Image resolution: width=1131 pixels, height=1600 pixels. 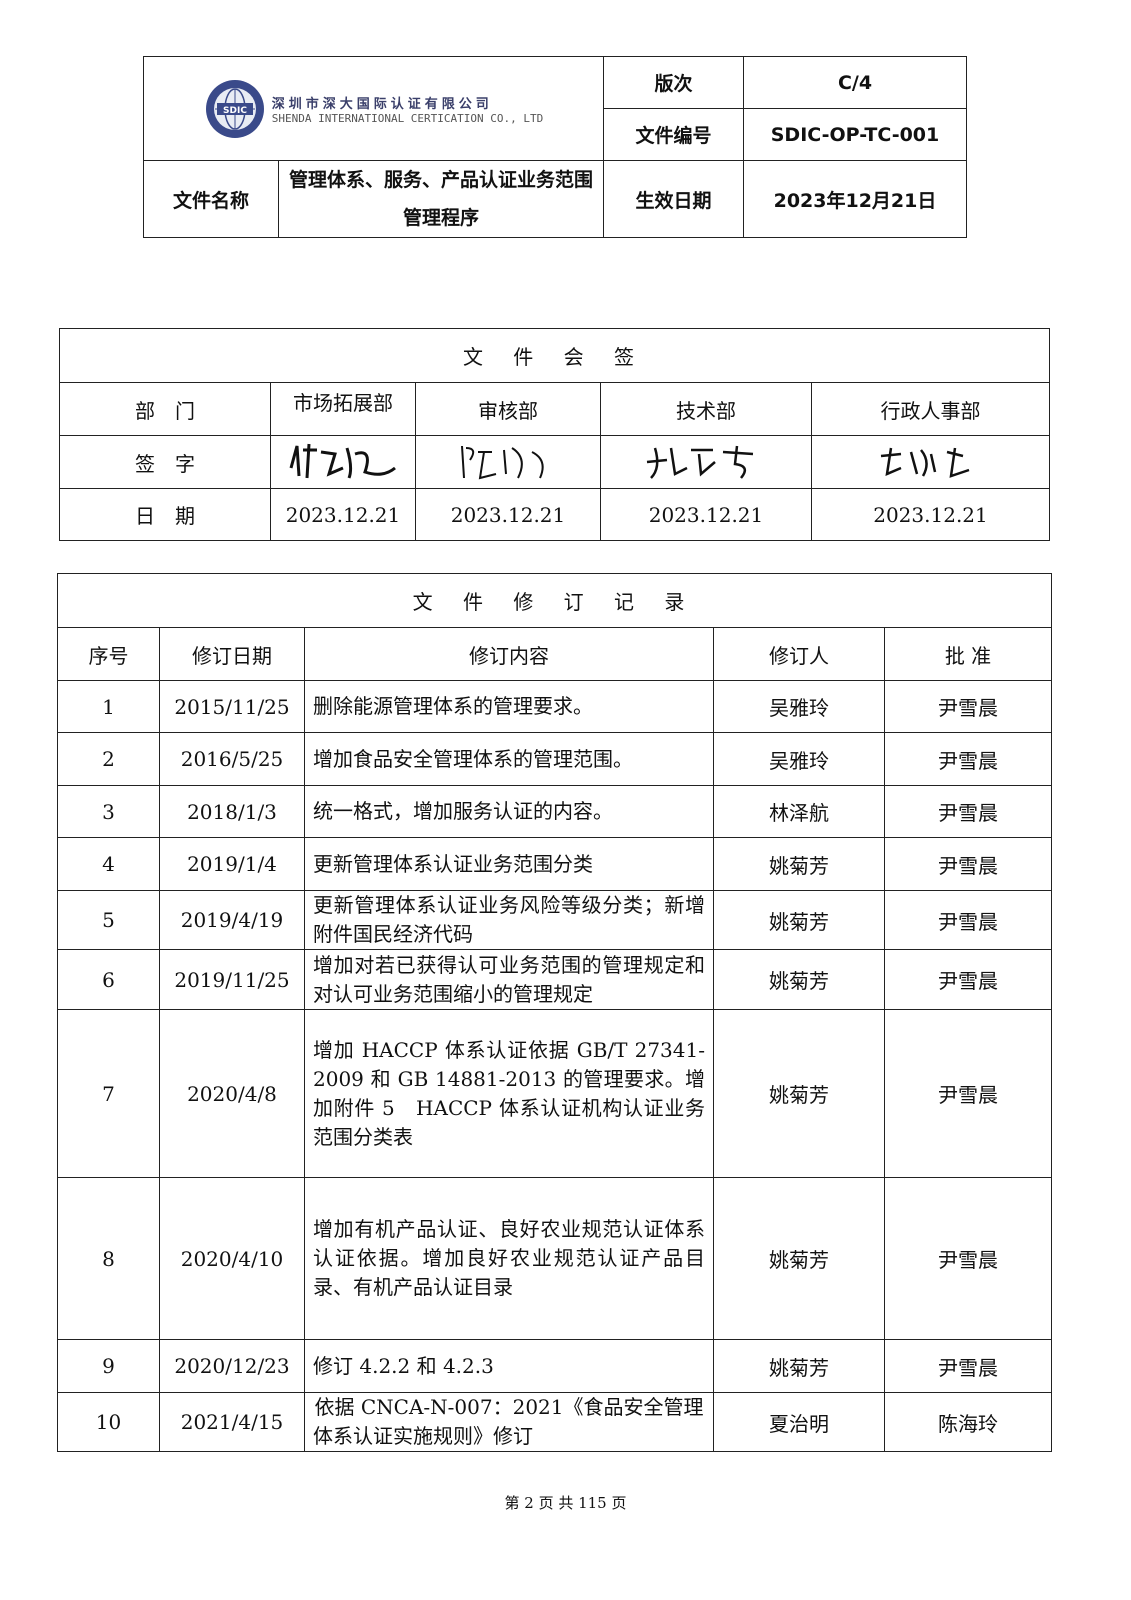 I want to click on revision-date: 2018/1/3, so click(x=232, y=811).